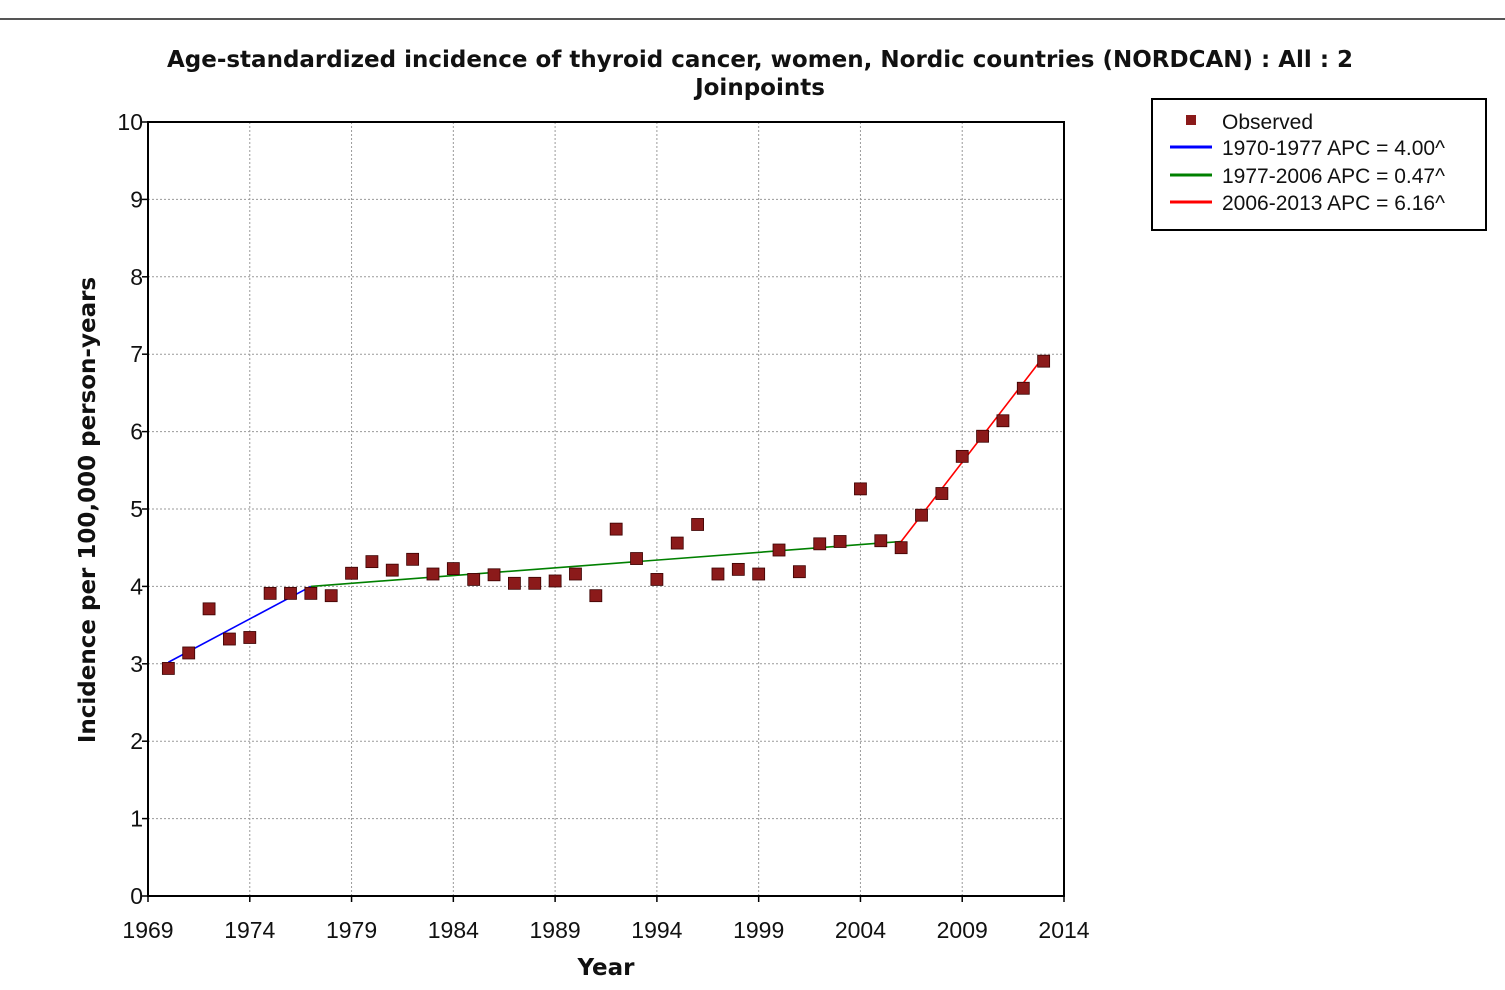 The image size is (1505, 990). What do you see at coordinates (1333, 148) in the screenshot?
I see `legend-series-1-label: 1970-1977 APC = 4.00^` at bounding box center [1333, 148].